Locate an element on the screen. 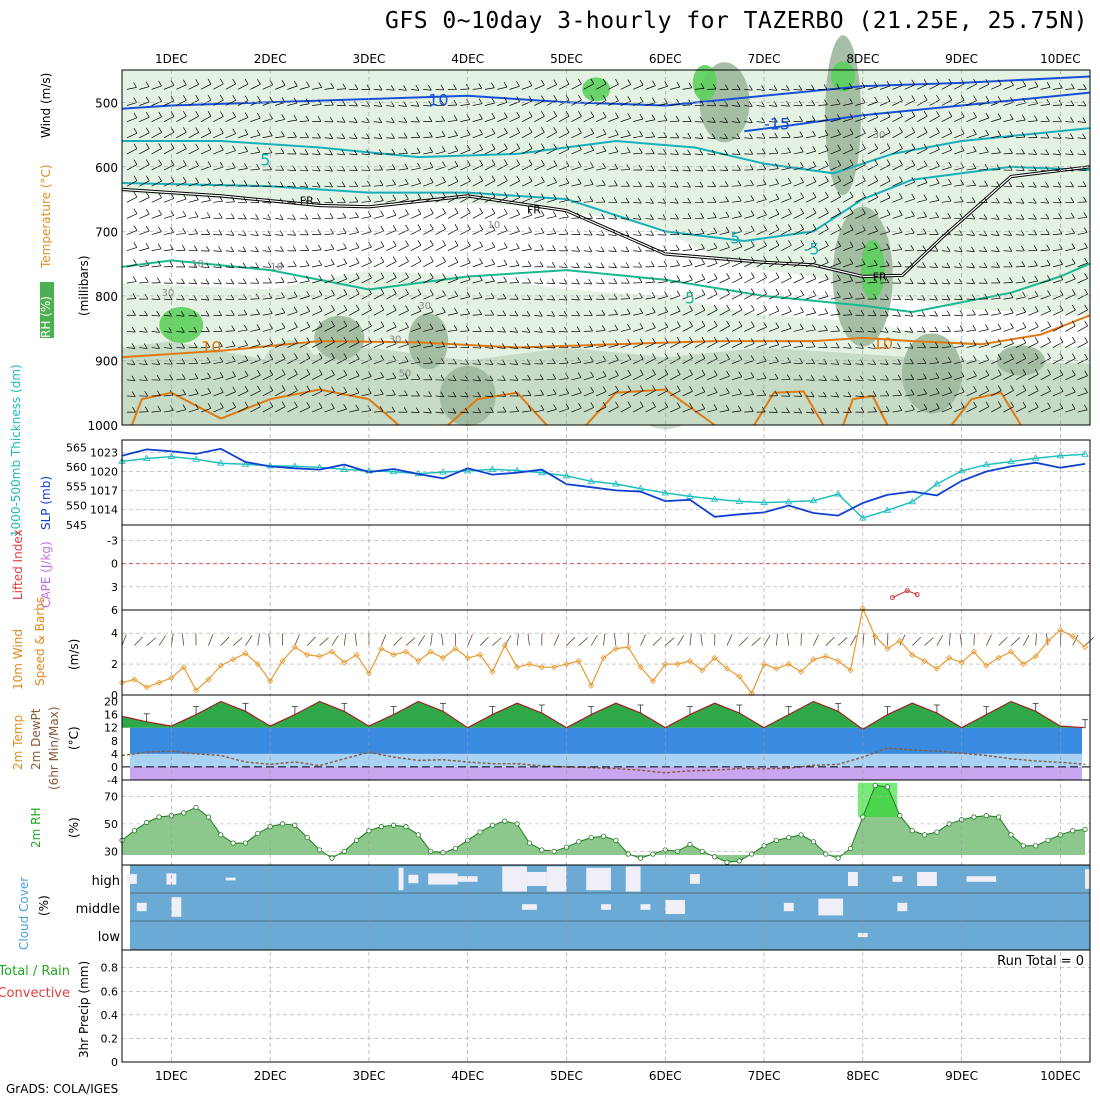 This screenshot has height=1100, width=1100. wind10m-barb is located at coordinates (916, 641).